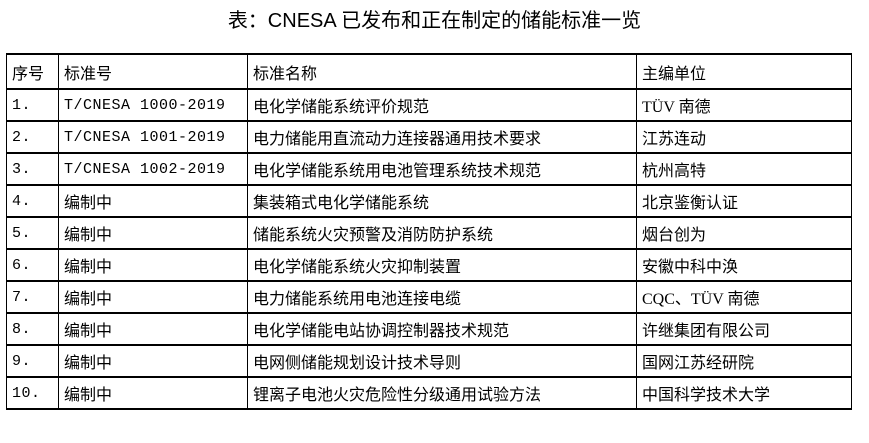 Image resolution: width=869 pixels, height=443 pixels. I want to click on cell-editor-unit: 杭州高特, so click(744, 169).